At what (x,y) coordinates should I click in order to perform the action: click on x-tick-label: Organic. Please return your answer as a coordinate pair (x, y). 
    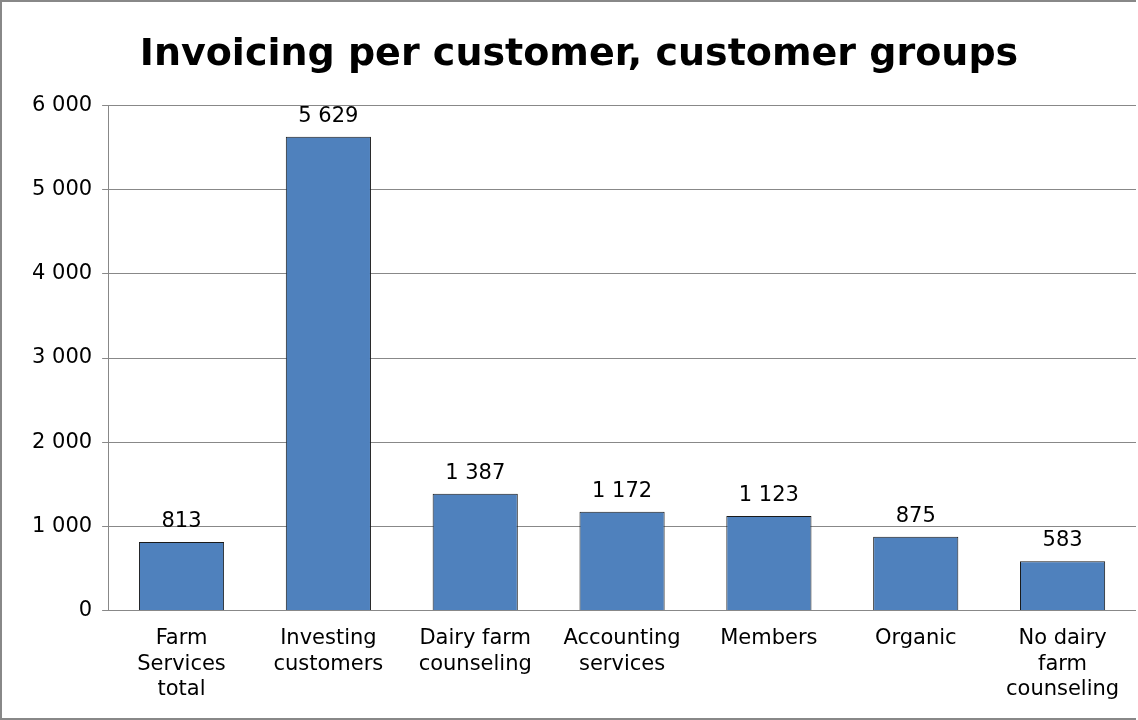
    Looking at the image, I should click on (915, 637).